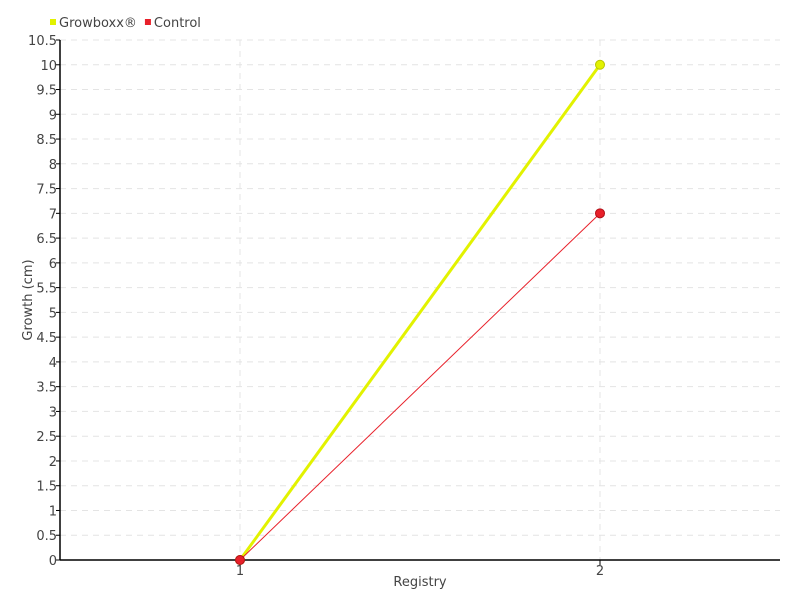 The width and height of the screenshot is (800, 604). What do you see at coordinates (28, 299) in the screenshot?
I see `y-axis-label: Growth (cm)` at bounding box center [28, 299].